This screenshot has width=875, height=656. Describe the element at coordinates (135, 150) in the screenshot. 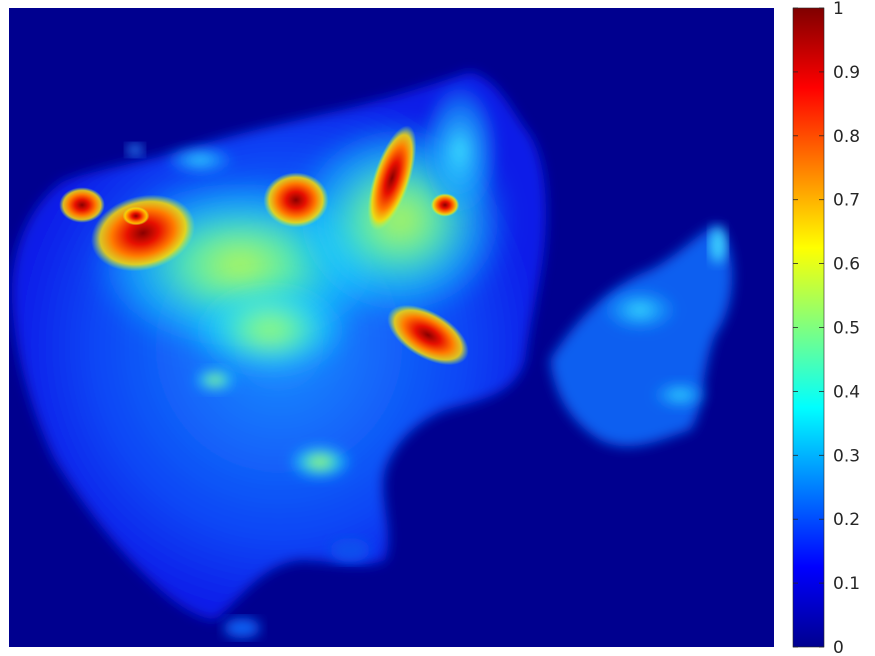

I see `island-top` at that location.